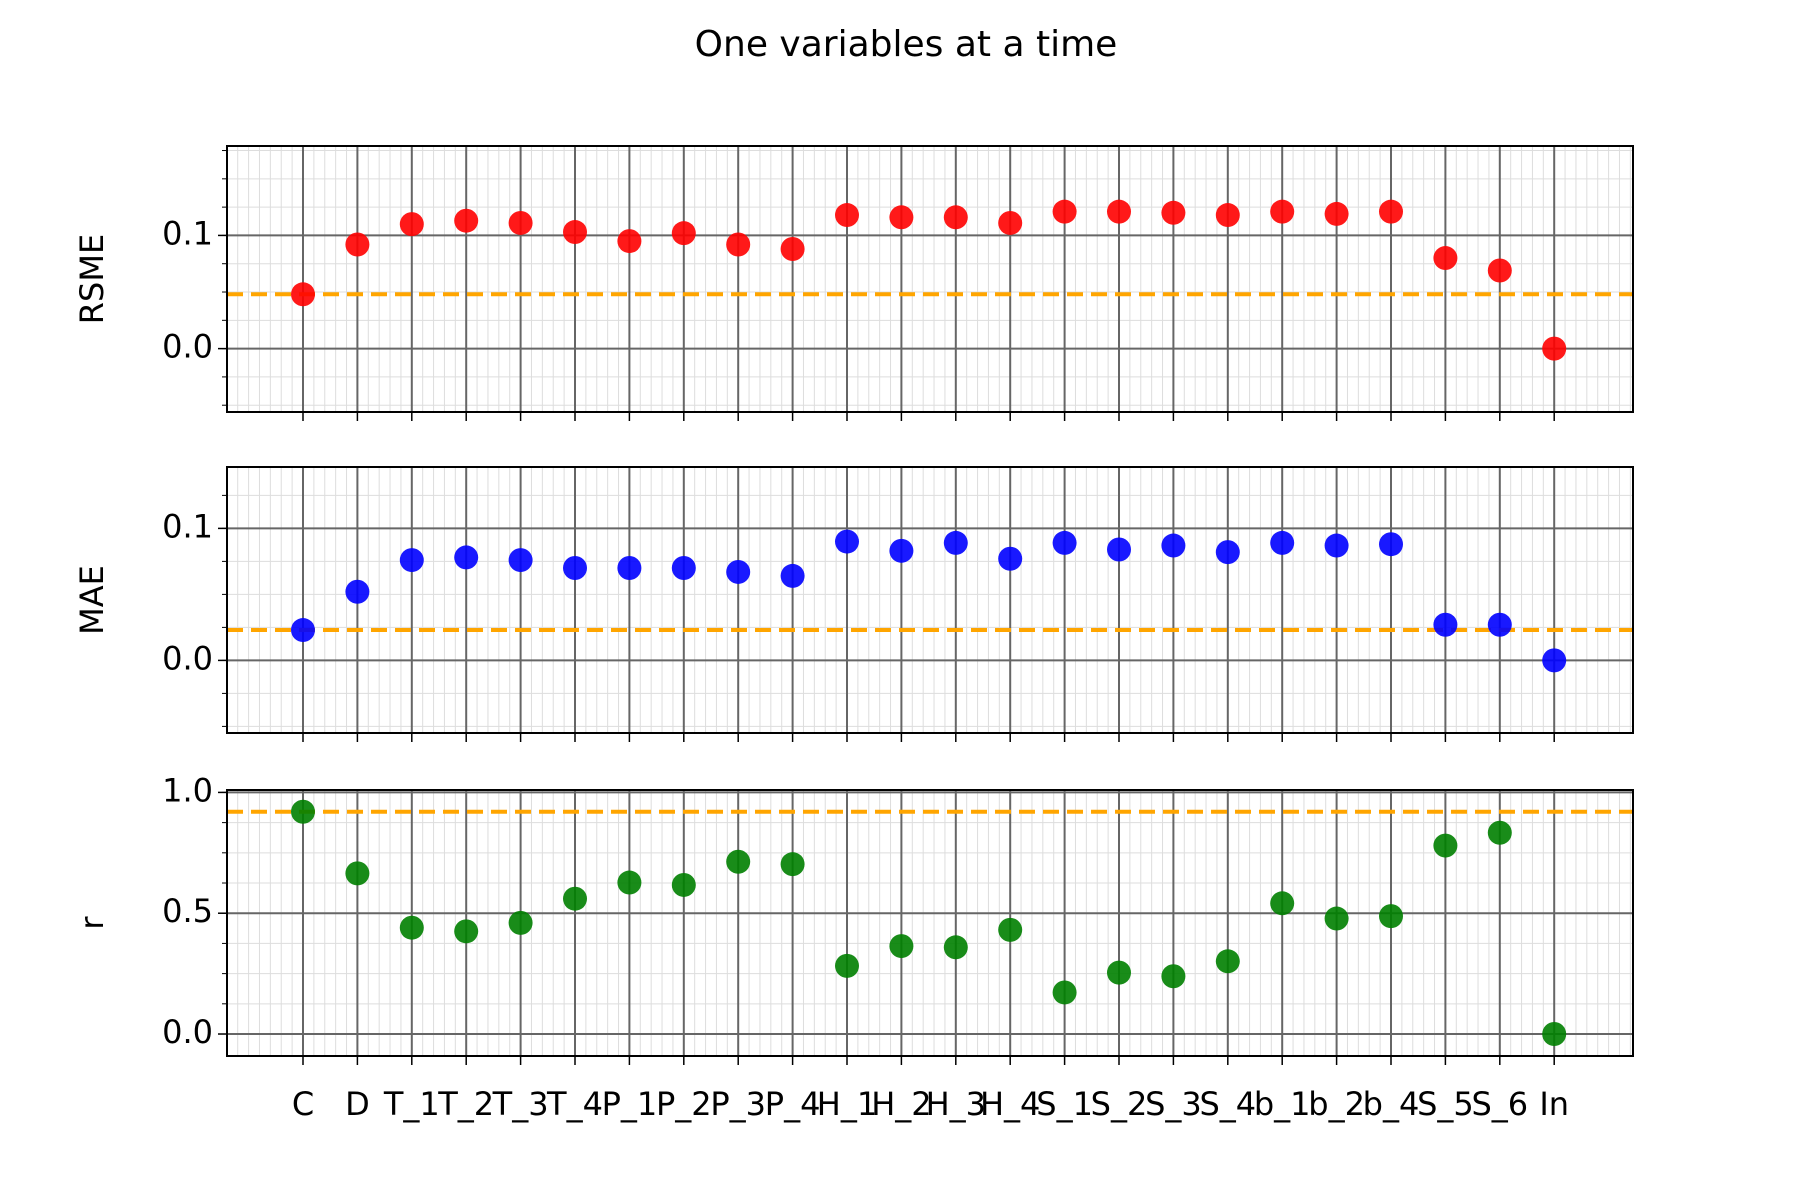  What do you see at coordinates (1010, 1104) in the screenshot?
I see `x-tick-label: H_4` at bounding box center [1010, 1104].